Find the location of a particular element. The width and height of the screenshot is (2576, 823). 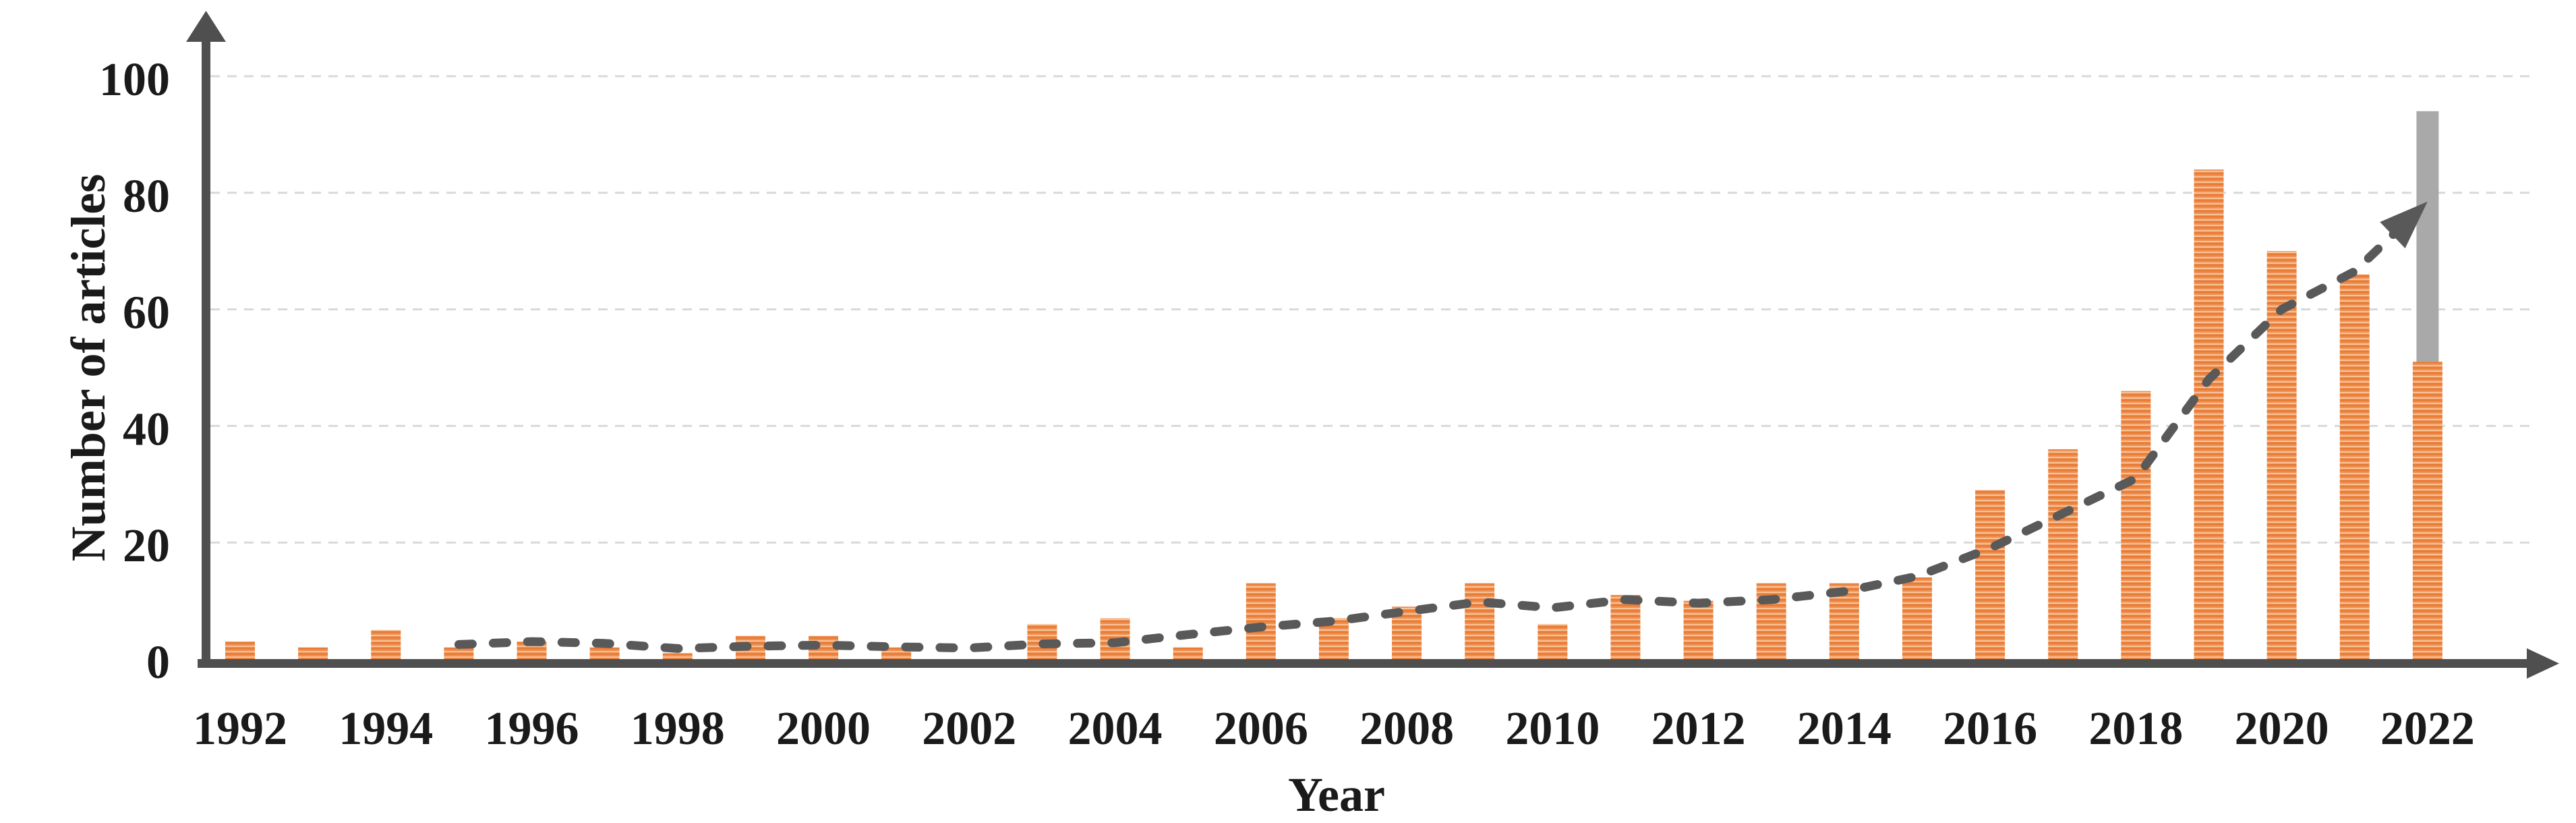

x-tick-2018: 2018 is located at coordinates (2135, 729).